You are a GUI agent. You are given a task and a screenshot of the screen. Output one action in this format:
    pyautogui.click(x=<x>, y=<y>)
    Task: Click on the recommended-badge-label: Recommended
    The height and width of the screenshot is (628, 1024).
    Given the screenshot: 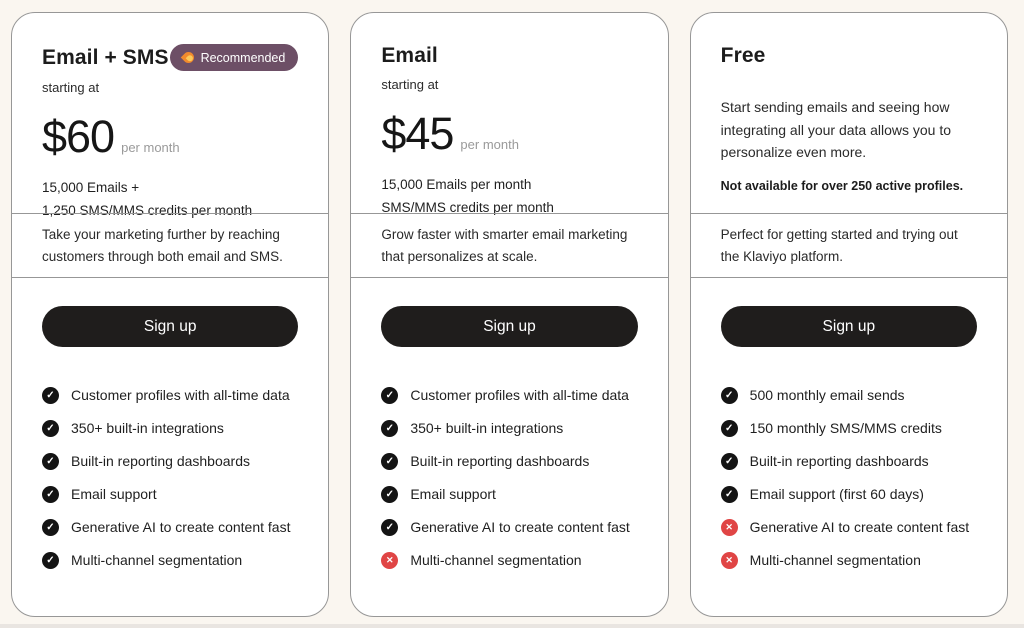 What is the action you would take?
    pyautogui.click(x=243, y=57)
    